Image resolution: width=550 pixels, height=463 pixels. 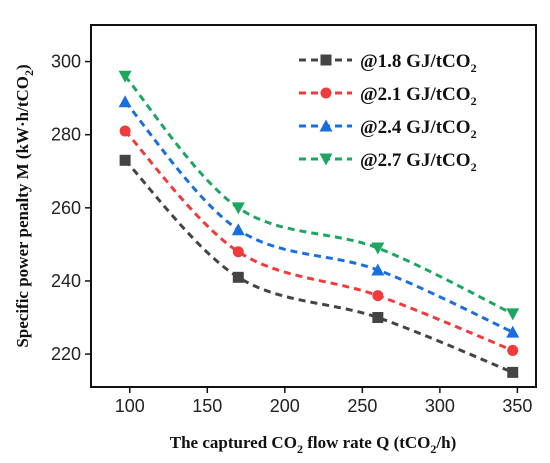 I want to click on y-tick-label: 240, so click(x=66, y=281).